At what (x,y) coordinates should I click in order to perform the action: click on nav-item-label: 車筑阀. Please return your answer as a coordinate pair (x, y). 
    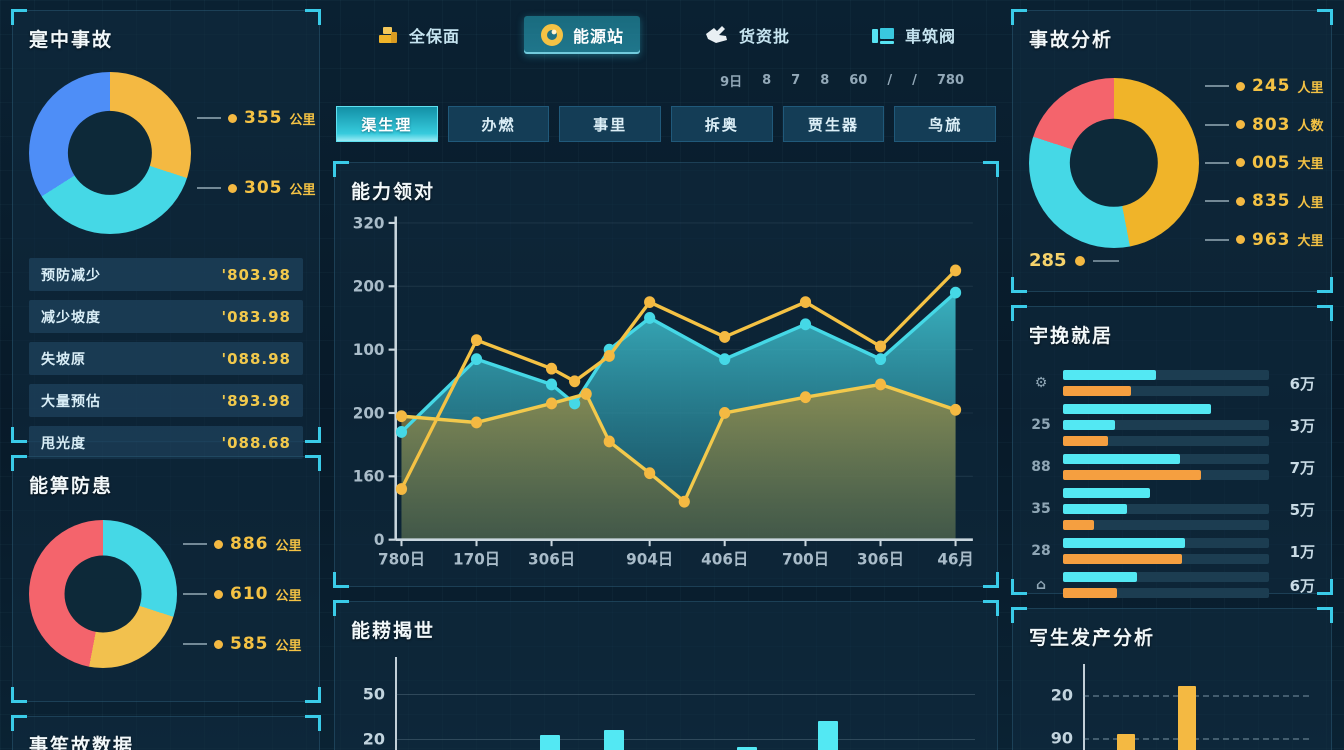
    Looking at the image, I should click on (931, 36).